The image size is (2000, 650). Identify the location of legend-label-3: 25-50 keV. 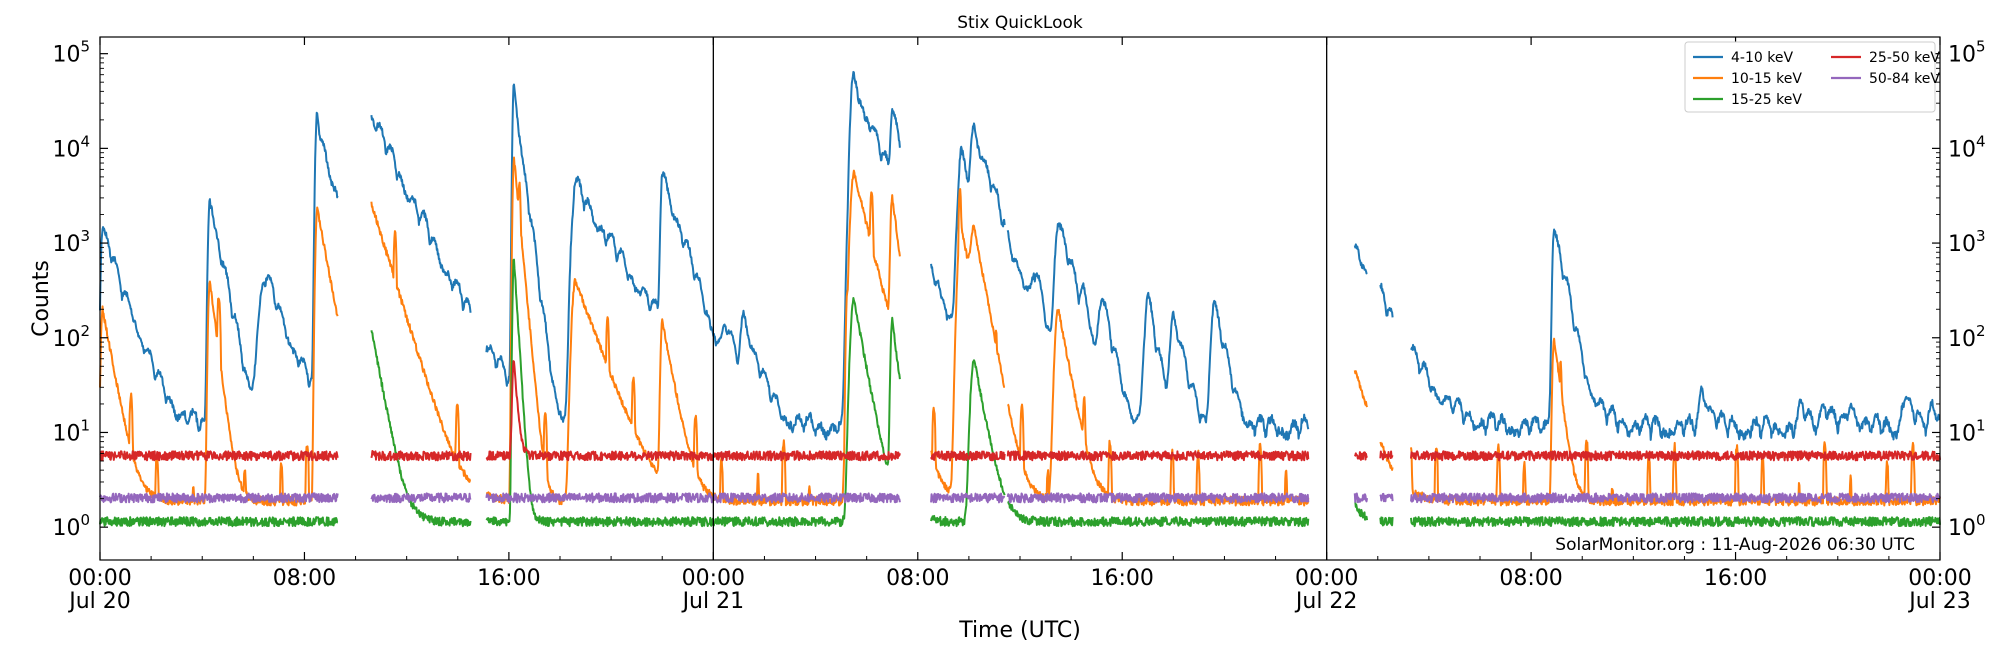
(1904, 58).